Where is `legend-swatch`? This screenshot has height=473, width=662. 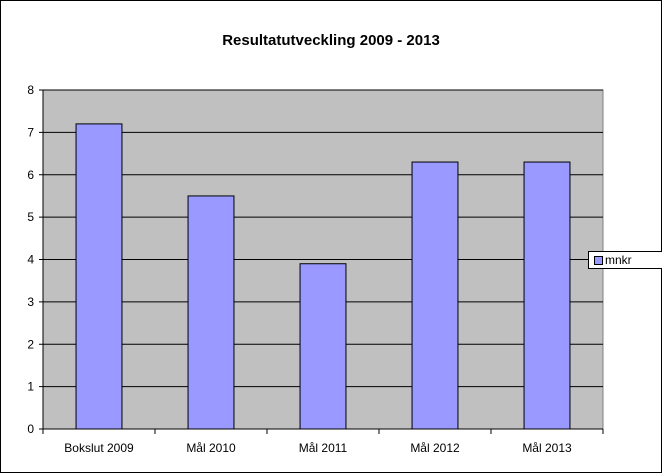
legend-swatch is located at coordinates (598, 260).